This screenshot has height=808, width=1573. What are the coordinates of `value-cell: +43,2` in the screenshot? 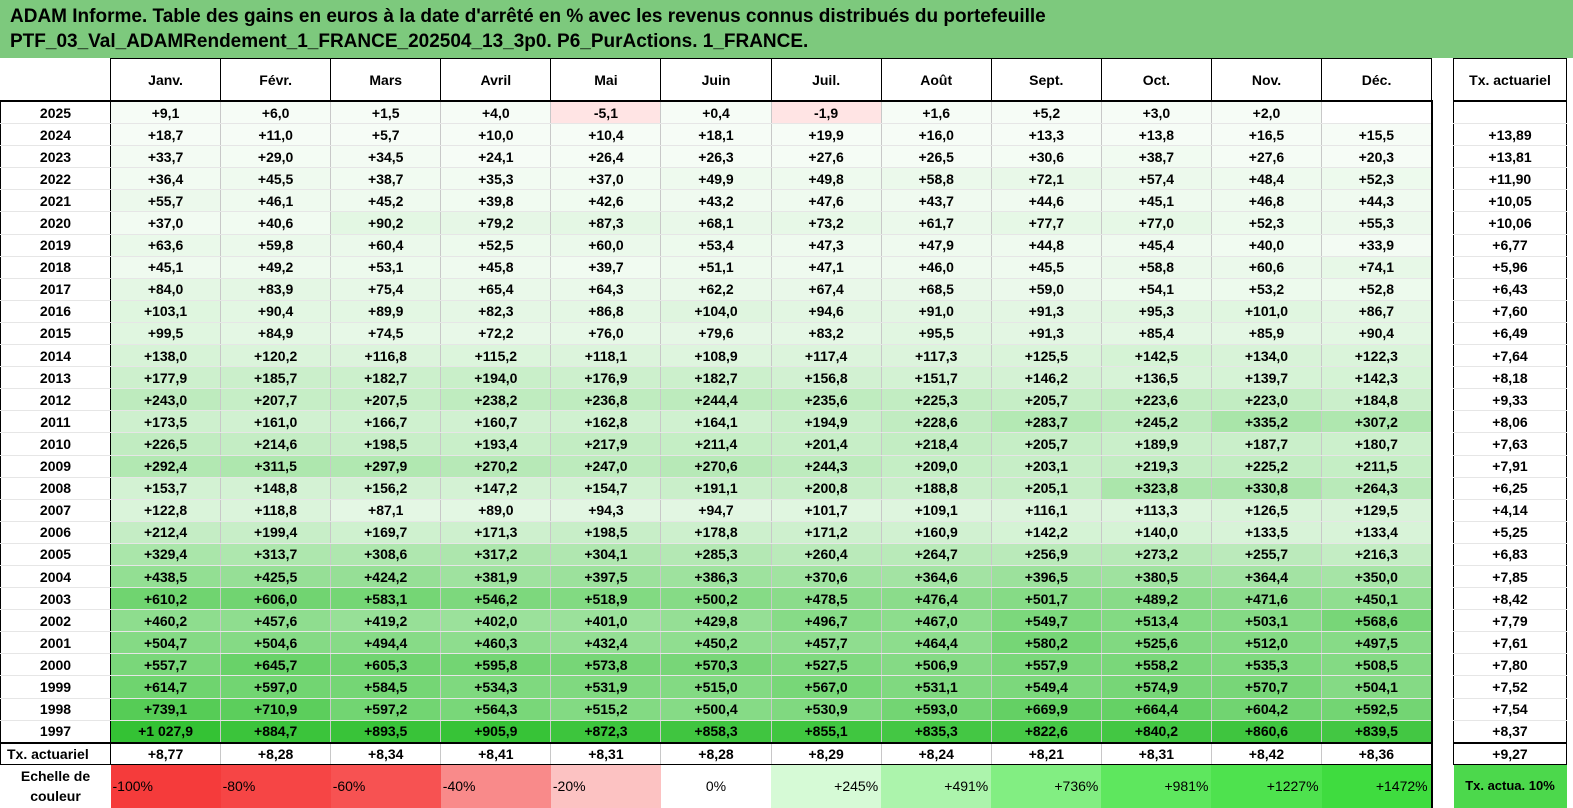 It's located at (716, 201).